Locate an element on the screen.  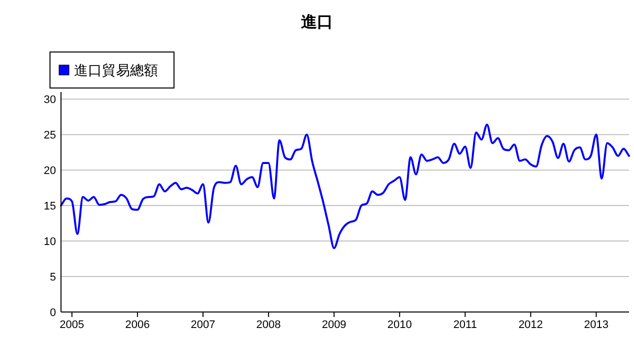
x-tick-label: 2010 is located at coordinates (399, 325).